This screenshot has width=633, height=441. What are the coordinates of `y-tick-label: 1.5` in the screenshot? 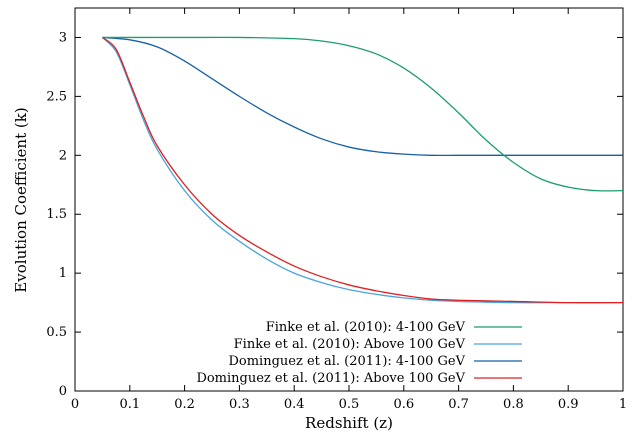 It's located at (56, 214).